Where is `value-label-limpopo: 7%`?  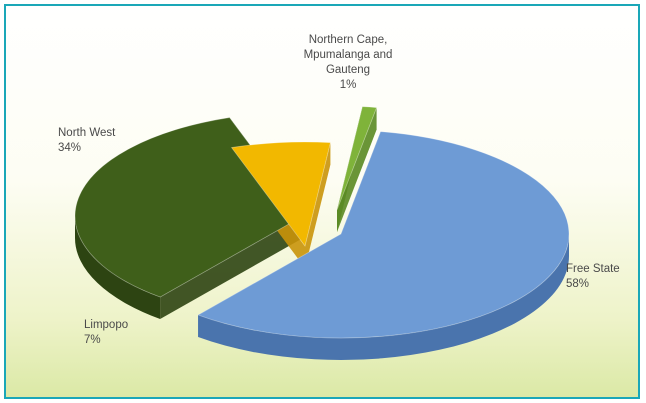
value-label-limpopo: 7% is located at coordinates (92, 340).